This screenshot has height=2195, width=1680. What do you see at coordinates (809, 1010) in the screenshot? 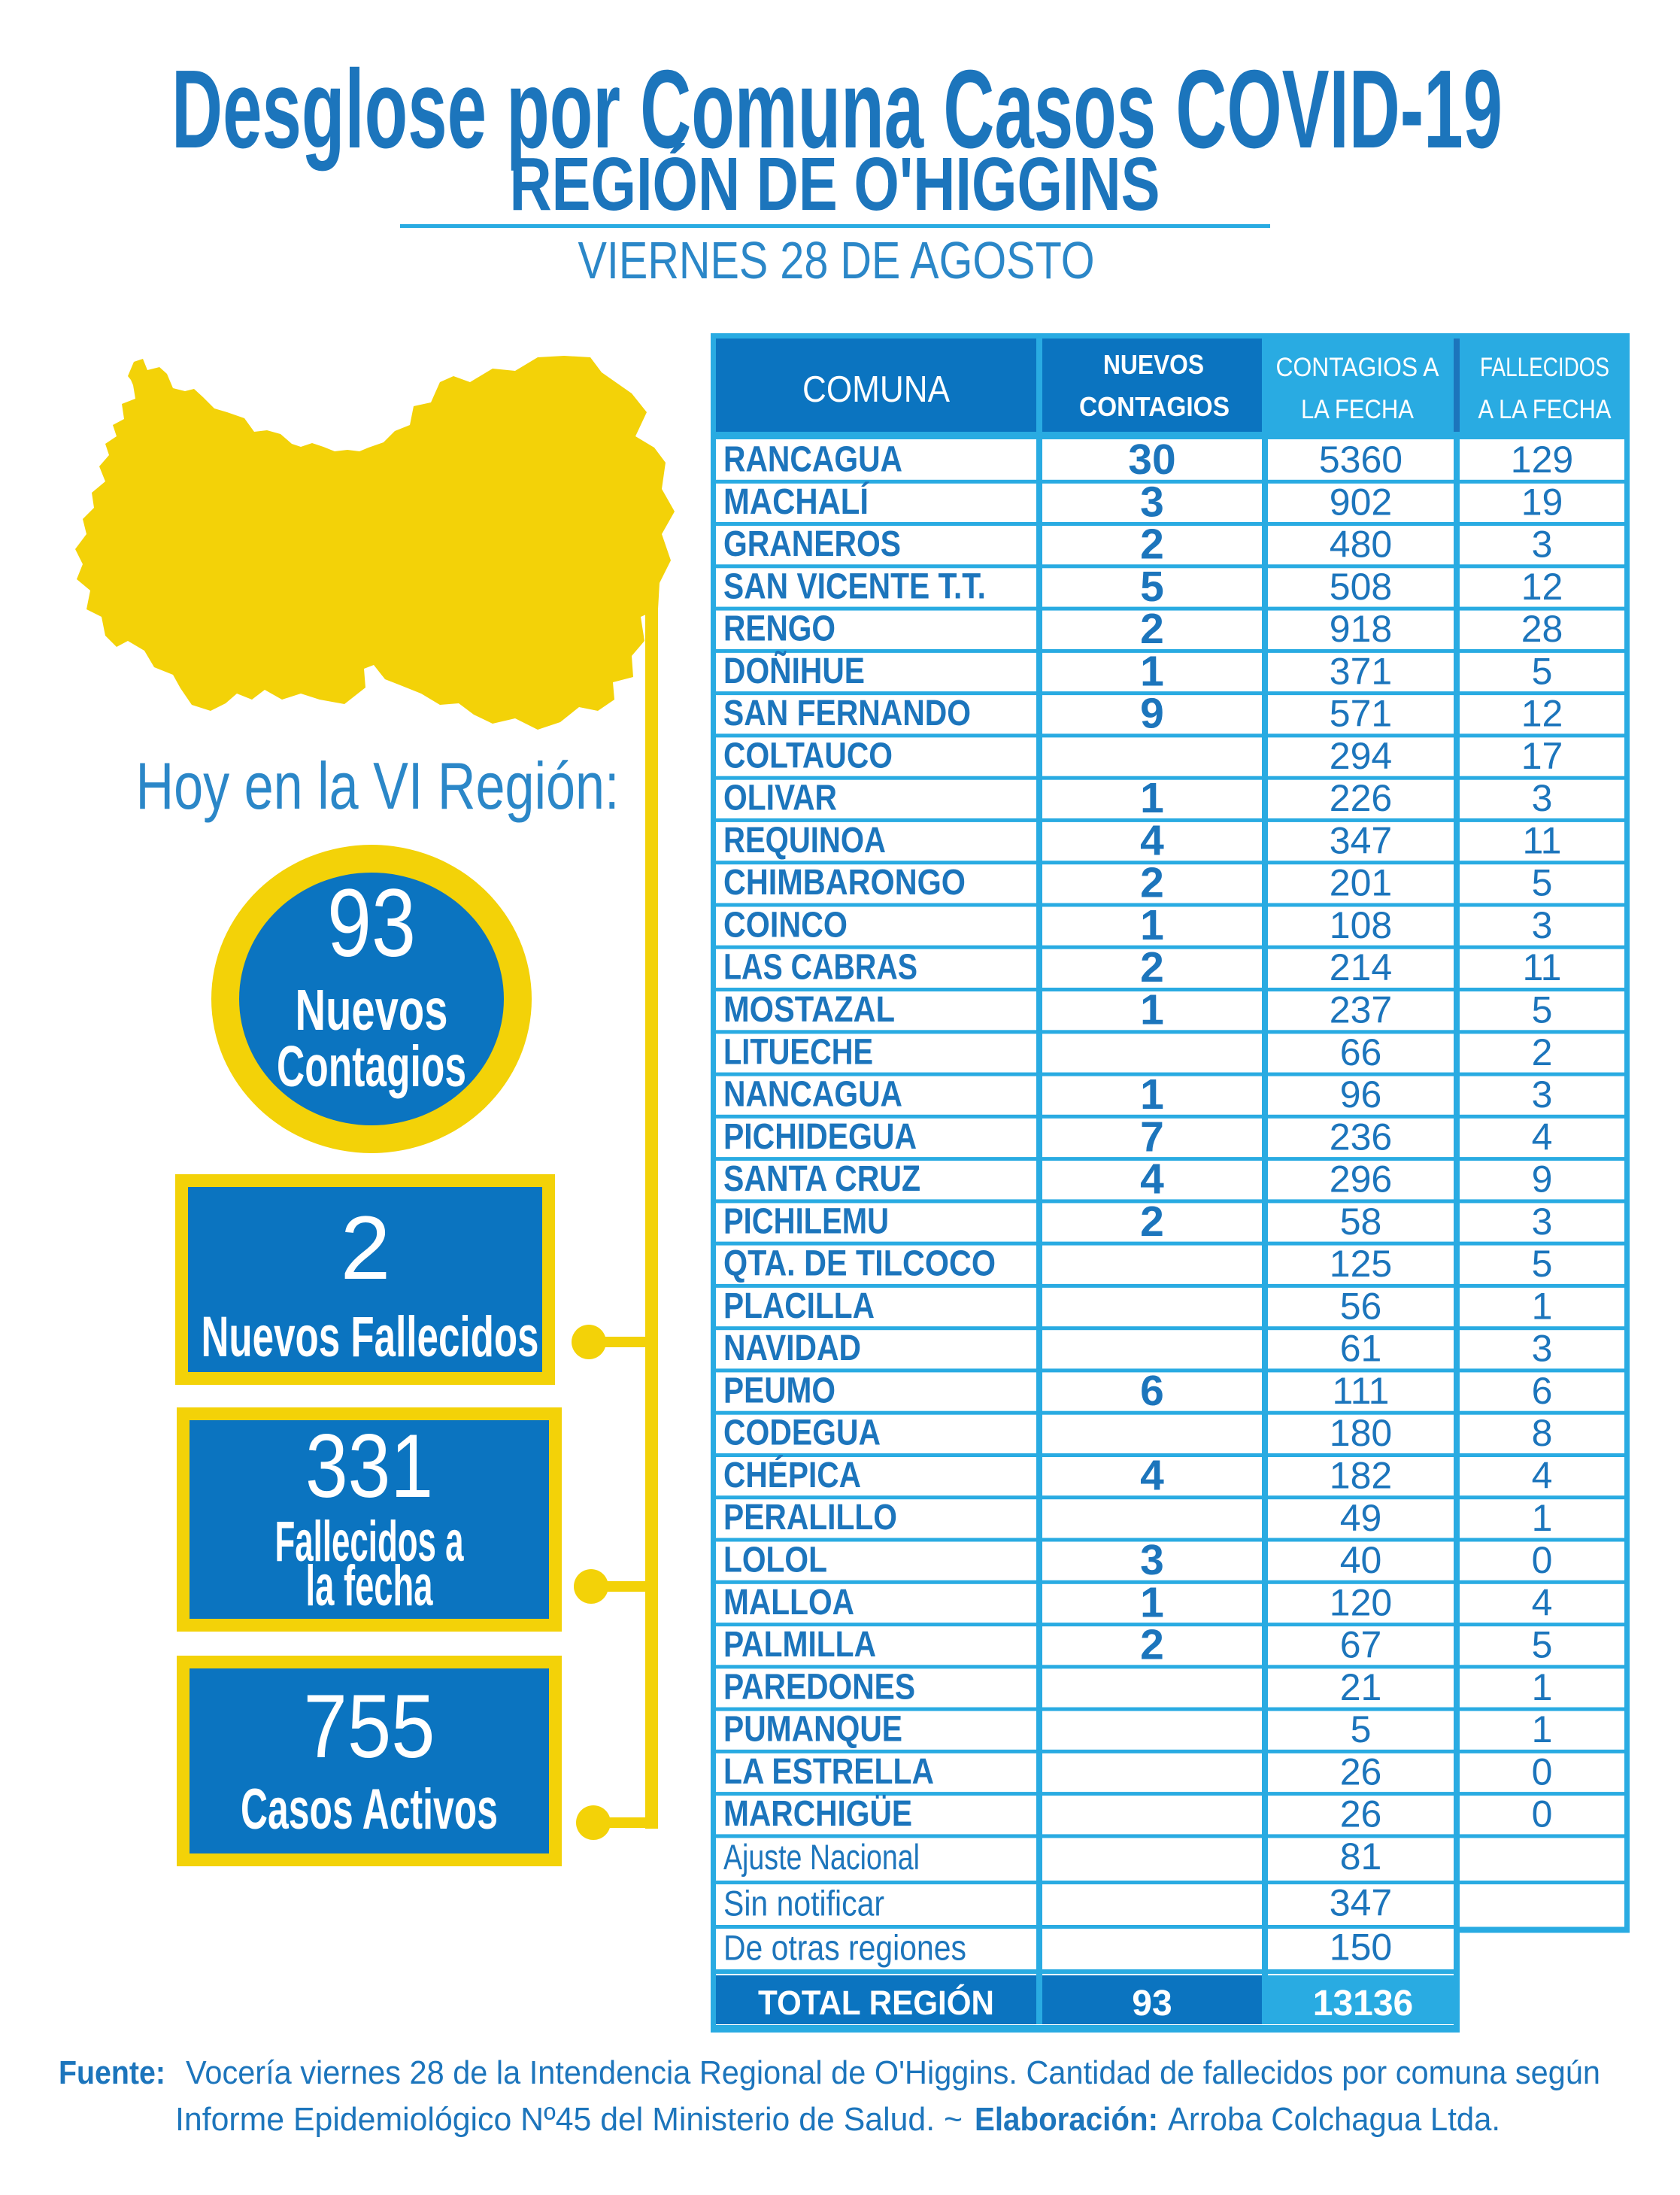
I see `svg-text: MOSTAZAL` at bounding box center [809, 1010].